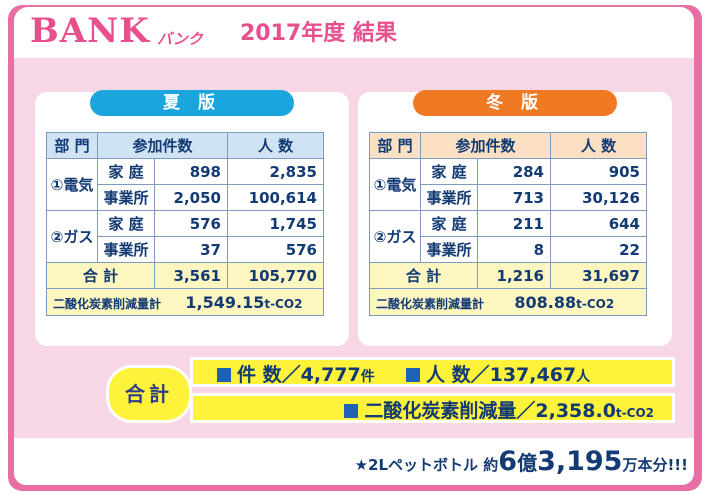 The width and height of the screenshot is (710, 497). What do you see at coordinates (634, 413) in the screenshot?
I see `summary-co2-unit: t-CO2` at bounding box center [634, 413].